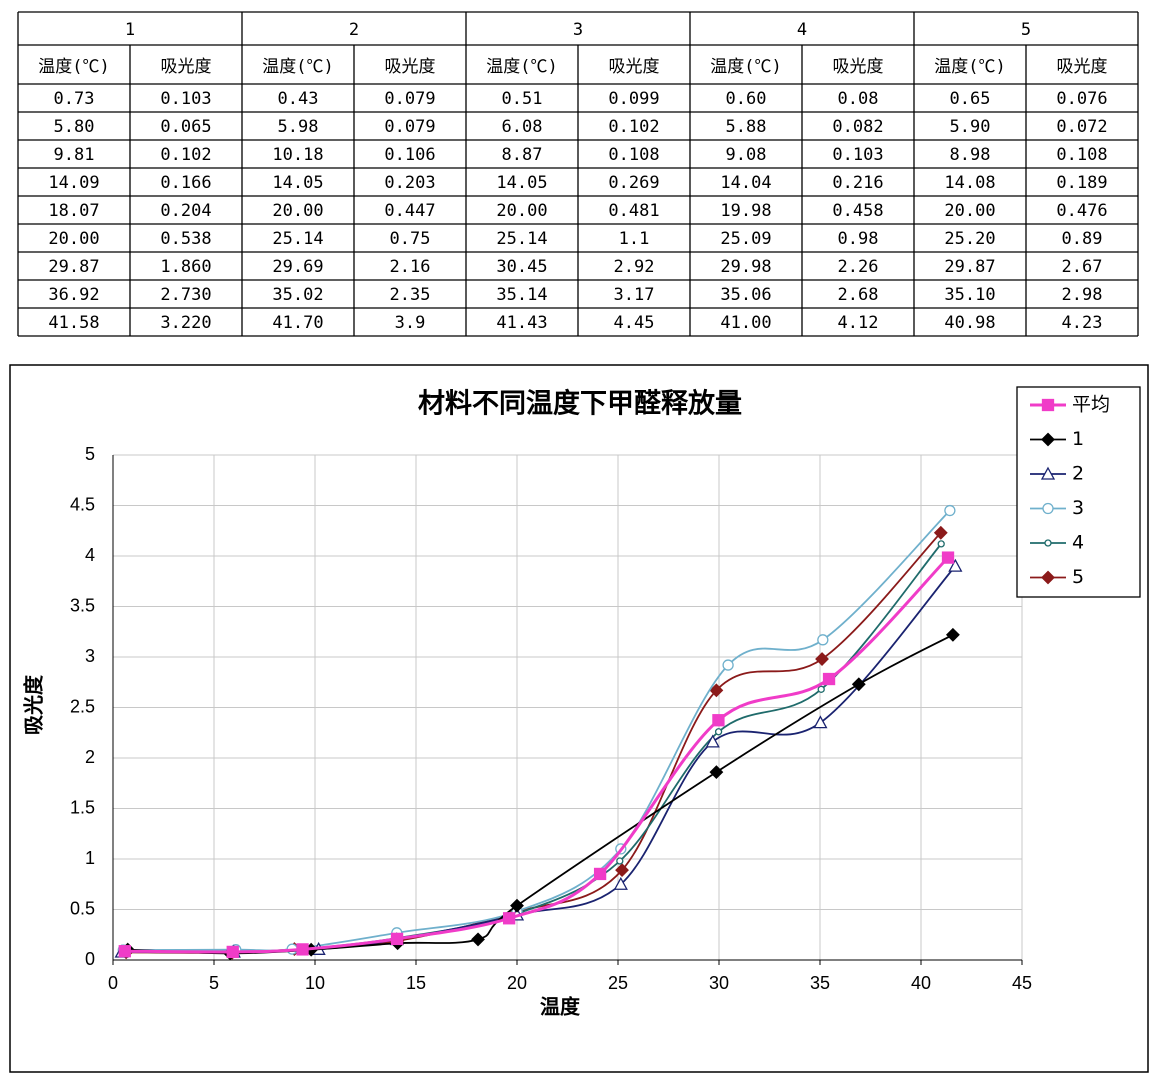 The image size is (1168, 1084). I want to click on table-cell: 9.81, so click(74, 155).